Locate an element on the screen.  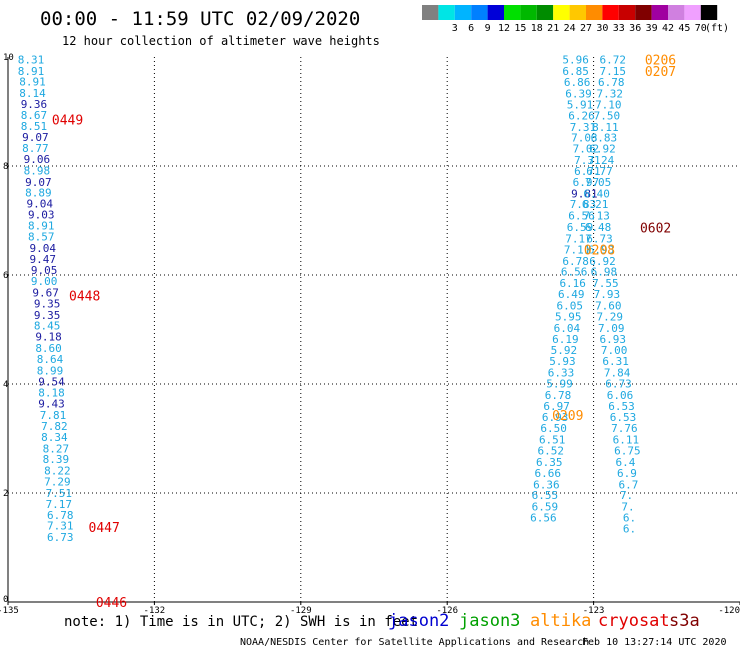
wave-height-value: 6.50 is located at coordinates (553, 428).